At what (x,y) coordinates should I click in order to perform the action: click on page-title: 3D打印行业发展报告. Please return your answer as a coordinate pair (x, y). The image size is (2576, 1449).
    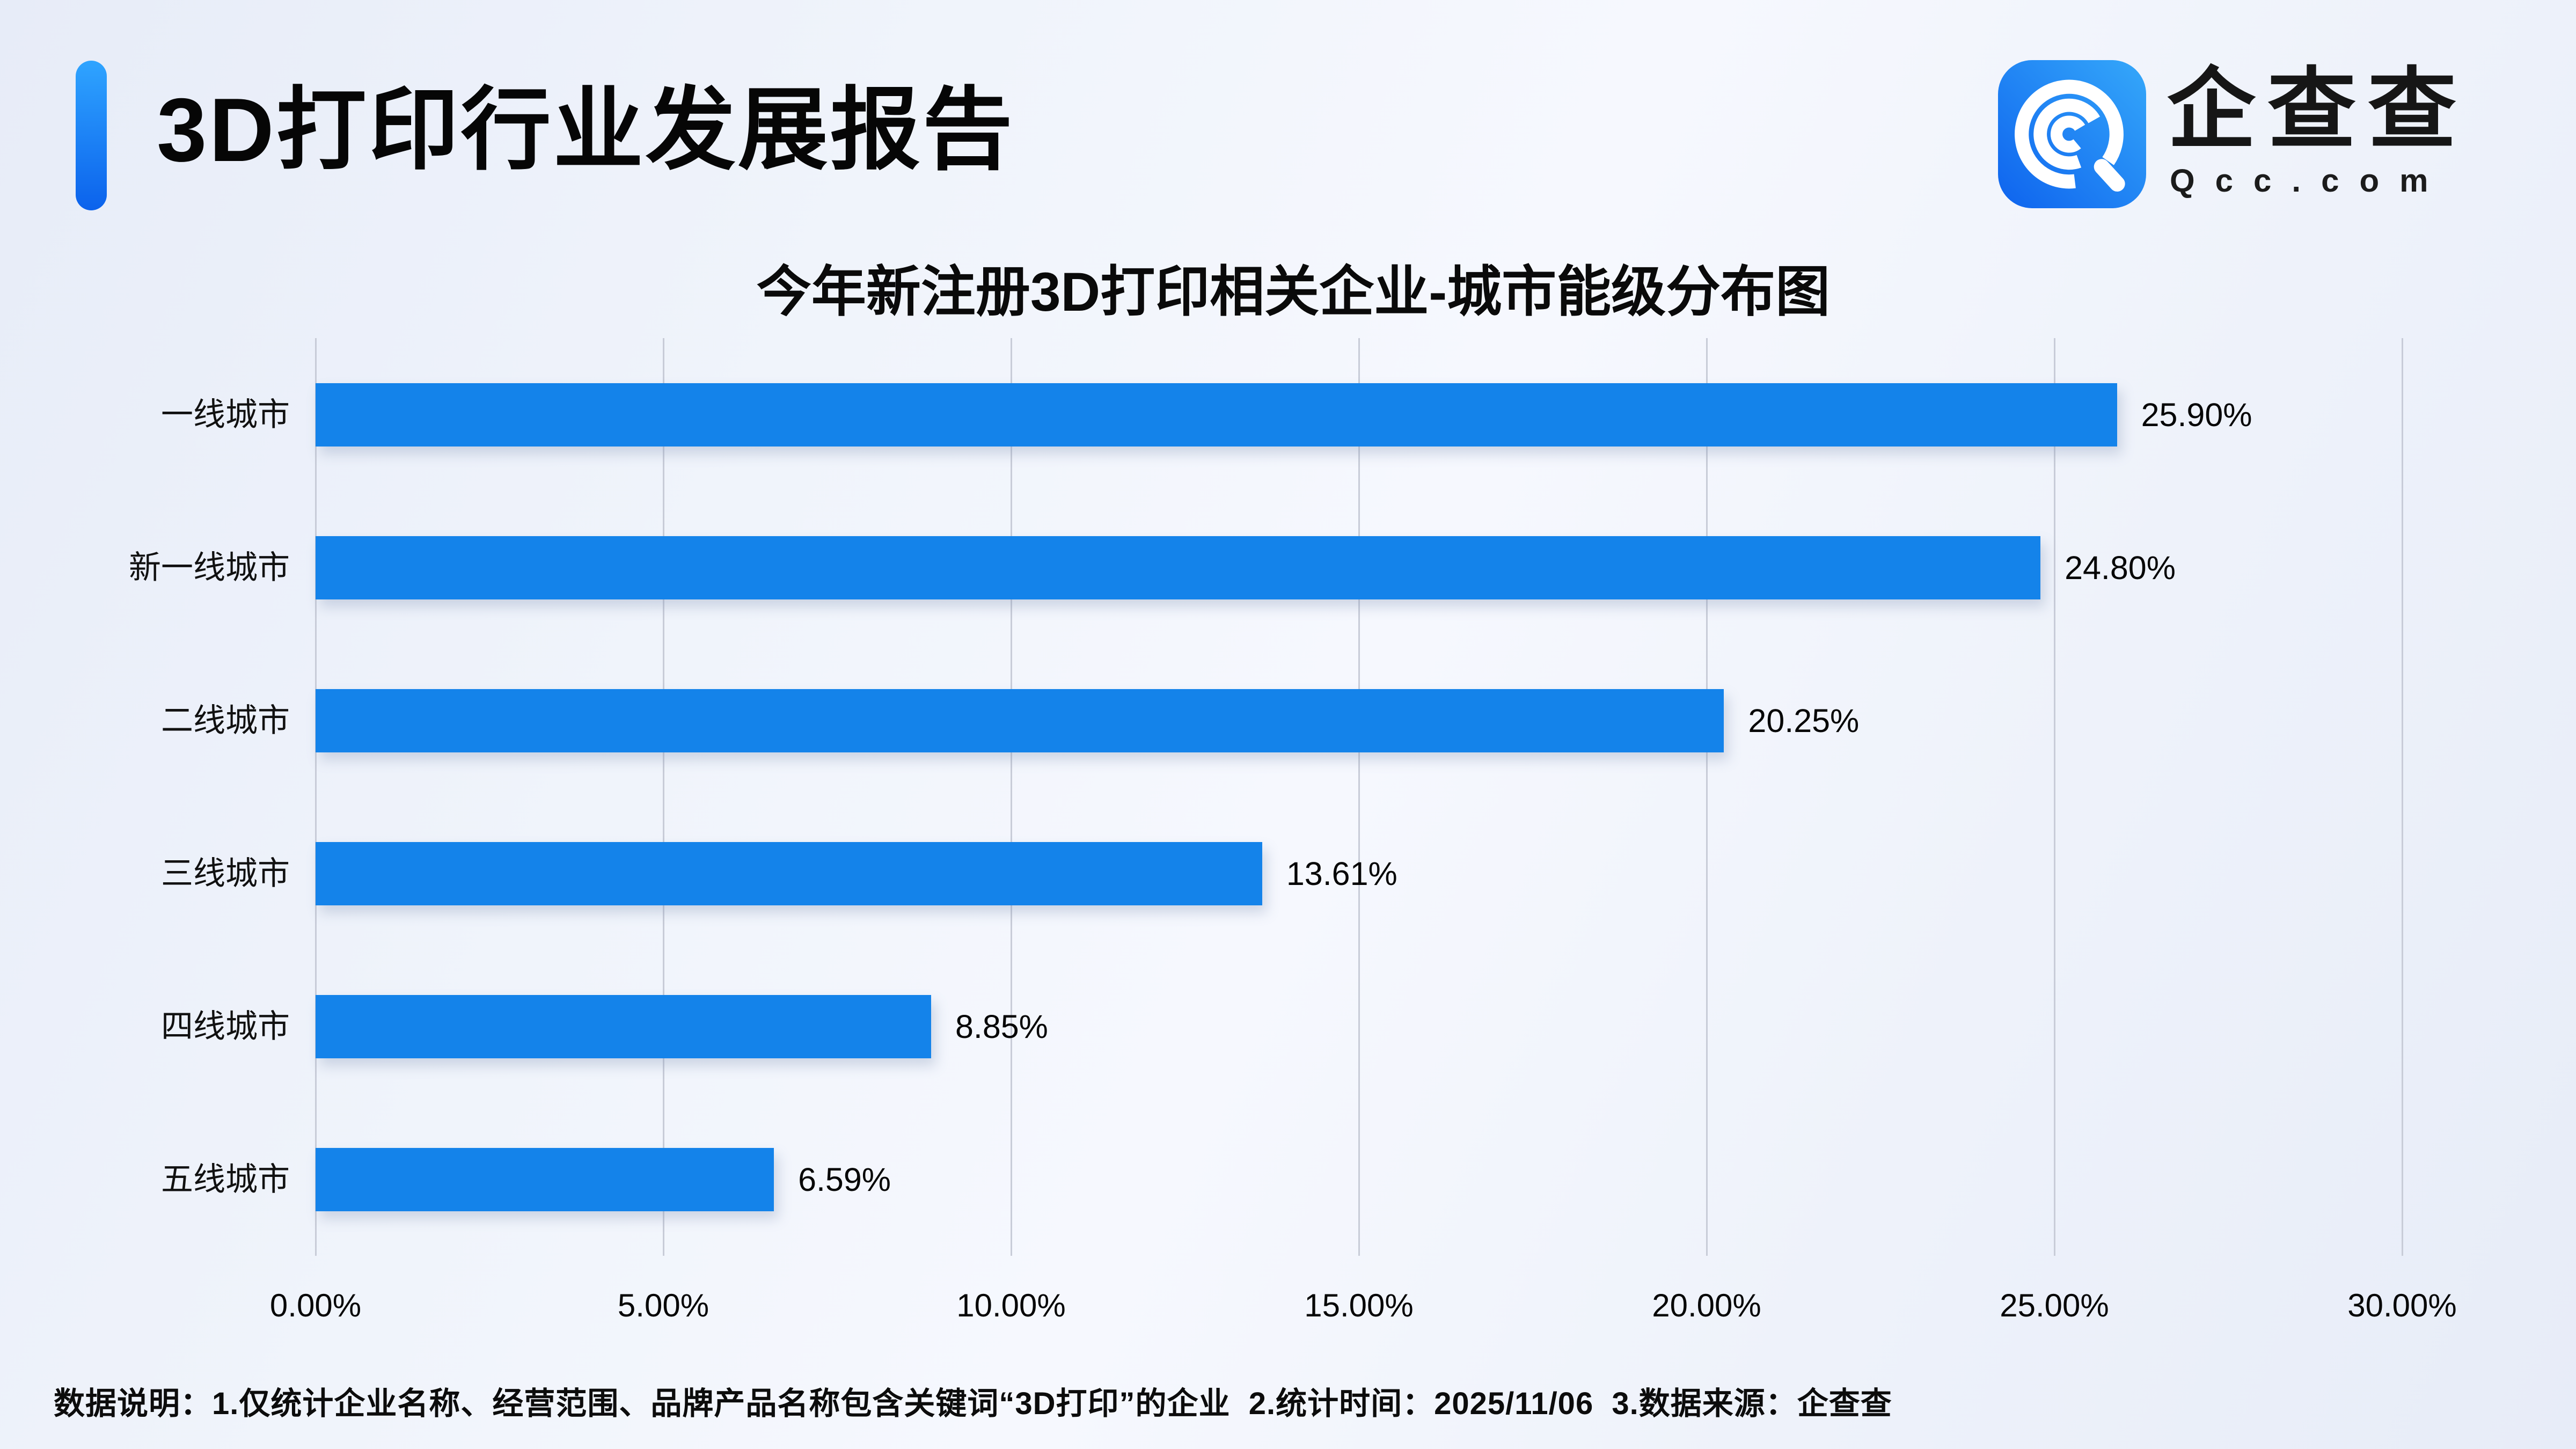
    Looking at the image, I should click on (586, 129).